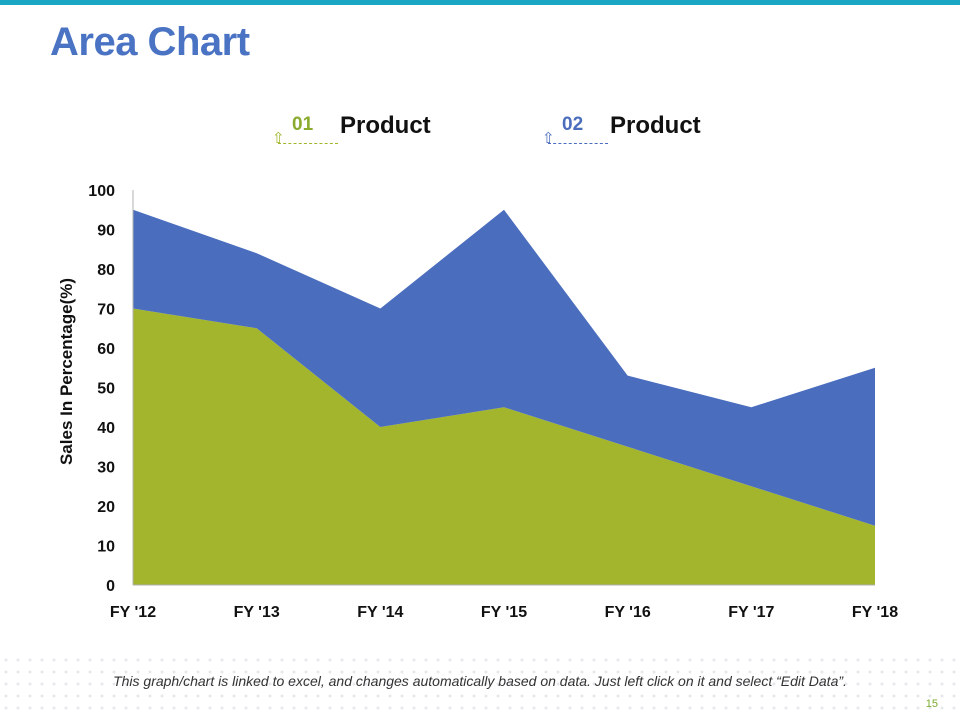 The width and height of the screenshot is (960, 720). Describe the element at coordinates (875, 612) in the screenshot. I see `x-tick-label: FY '18` at that location.